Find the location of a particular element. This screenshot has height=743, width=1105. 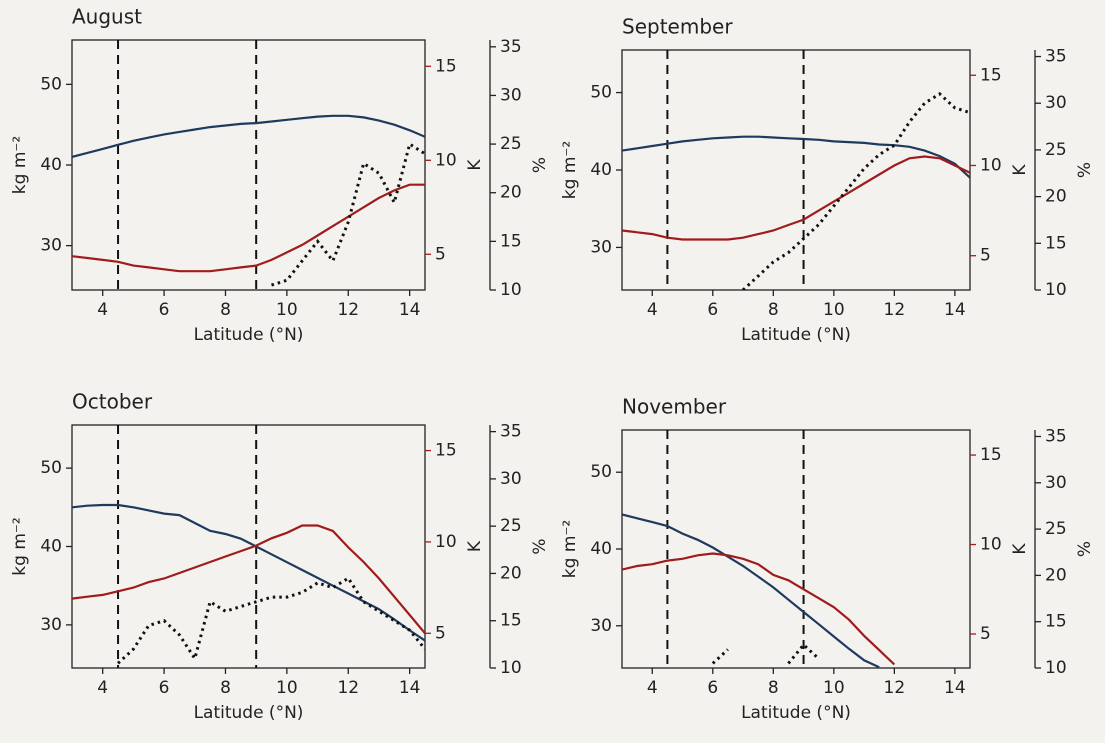

panel-title: August is located at coordinates (107, 17).